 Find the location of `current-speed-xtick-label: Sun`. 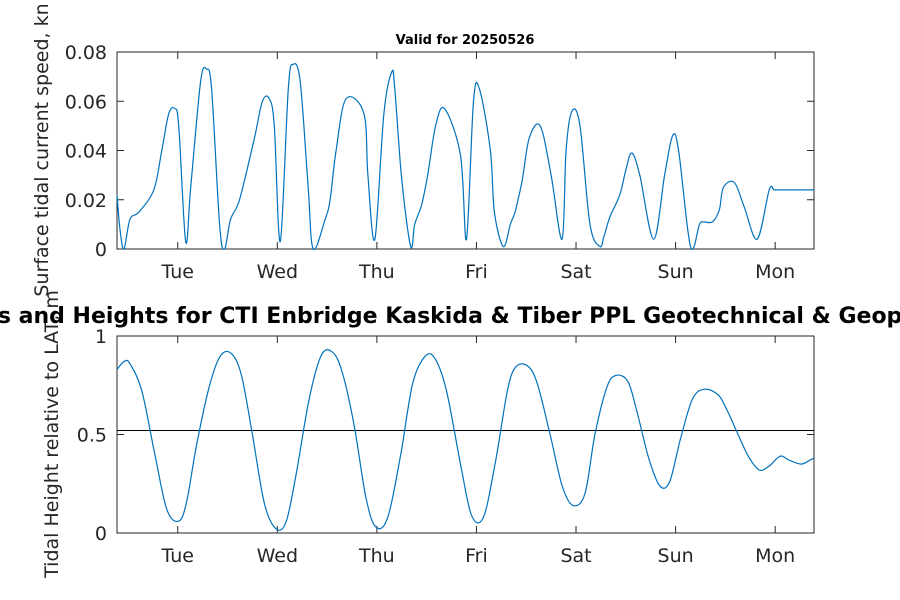

current-speed-xtick-label: Sun is located at coordinates (676, 272).